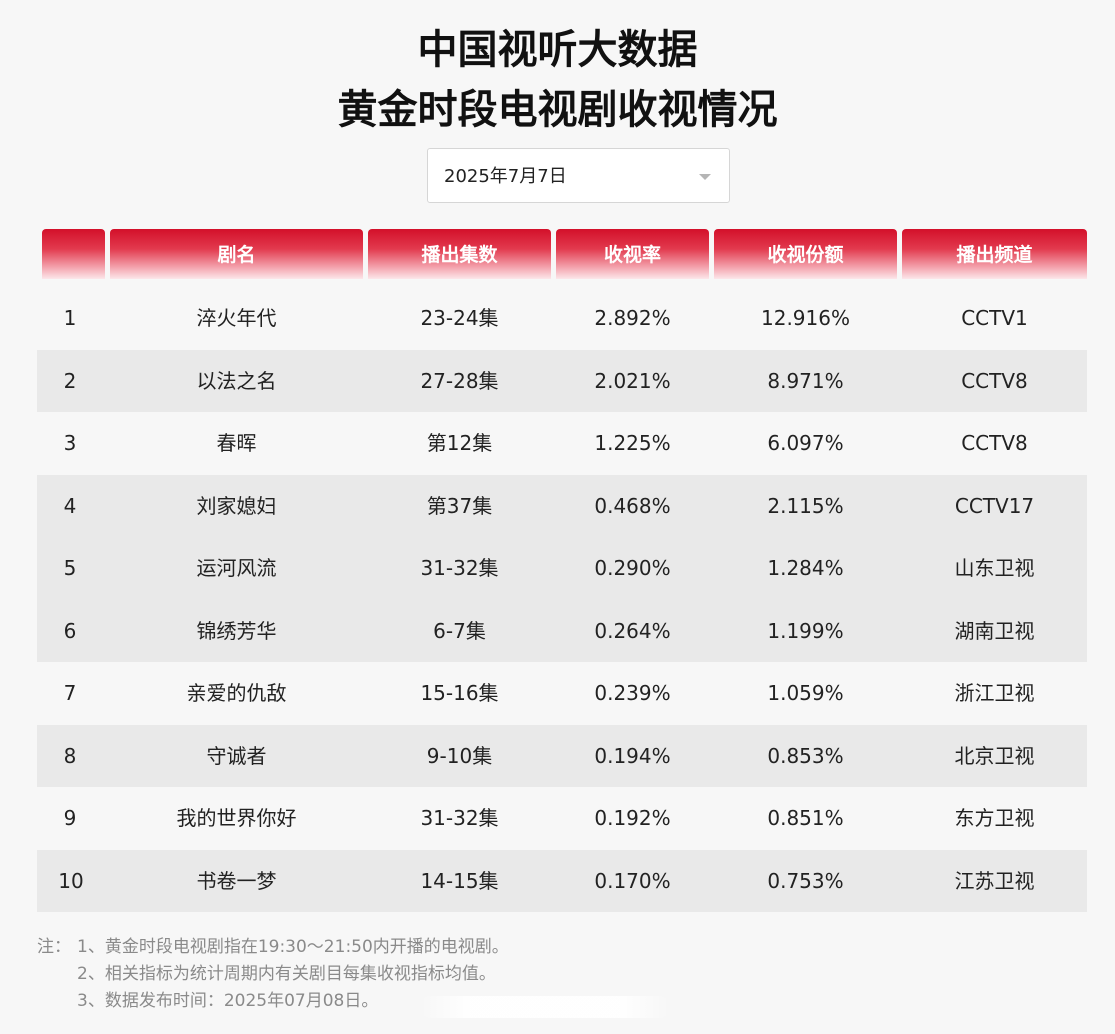 Image resolution: width=1115 pixels, height=1034 pixels. I want to click on cell-name: 亲爱的仇敌, so click(236, 693).